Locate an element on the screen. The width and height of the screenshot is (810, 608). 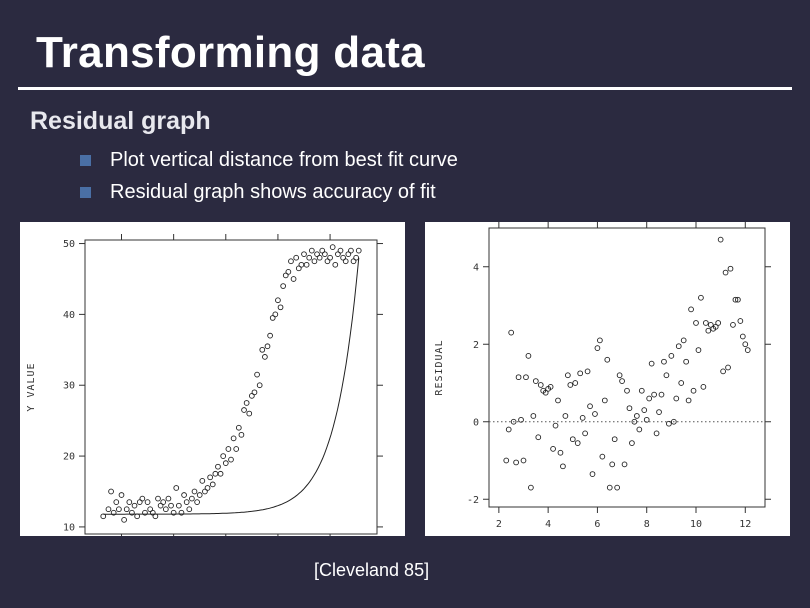
y-tick-label: 10 is located at coordinates (69, 527).